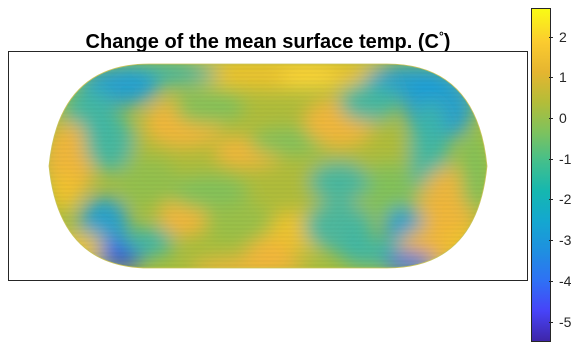 This screenshot has width=582, height=348. What do you see at coordinates (441, 36) in the screenshot?
I see `title-degree: °` at bounding box center [441, 36].